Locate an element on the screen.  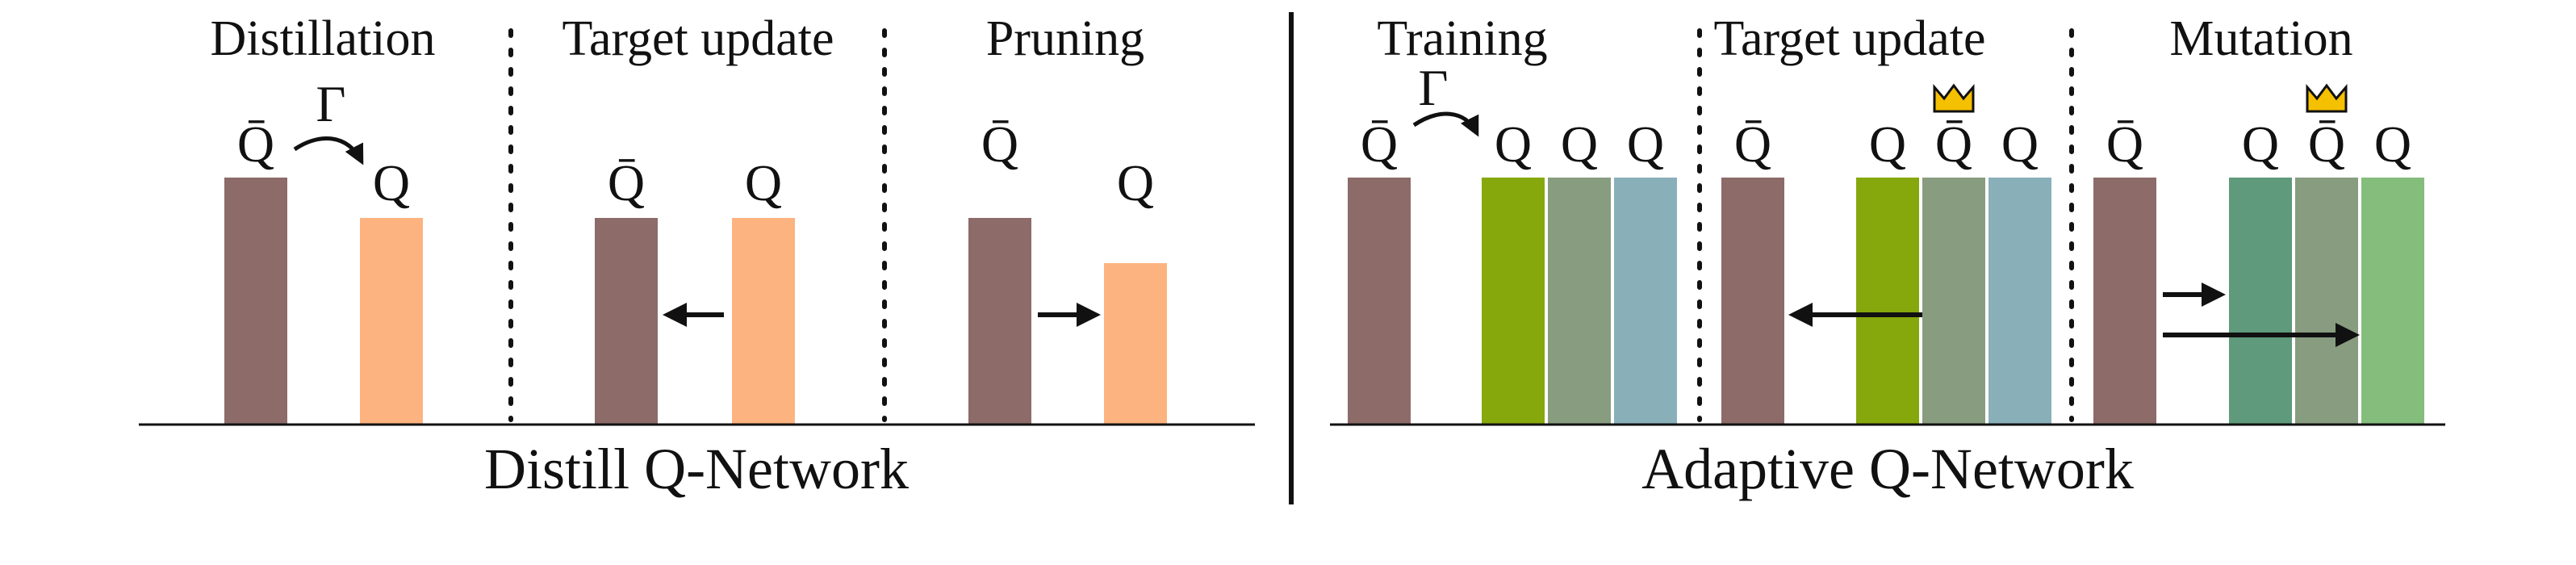
distill-caption: Distill Q-Network is located at coordinates (696, 469).